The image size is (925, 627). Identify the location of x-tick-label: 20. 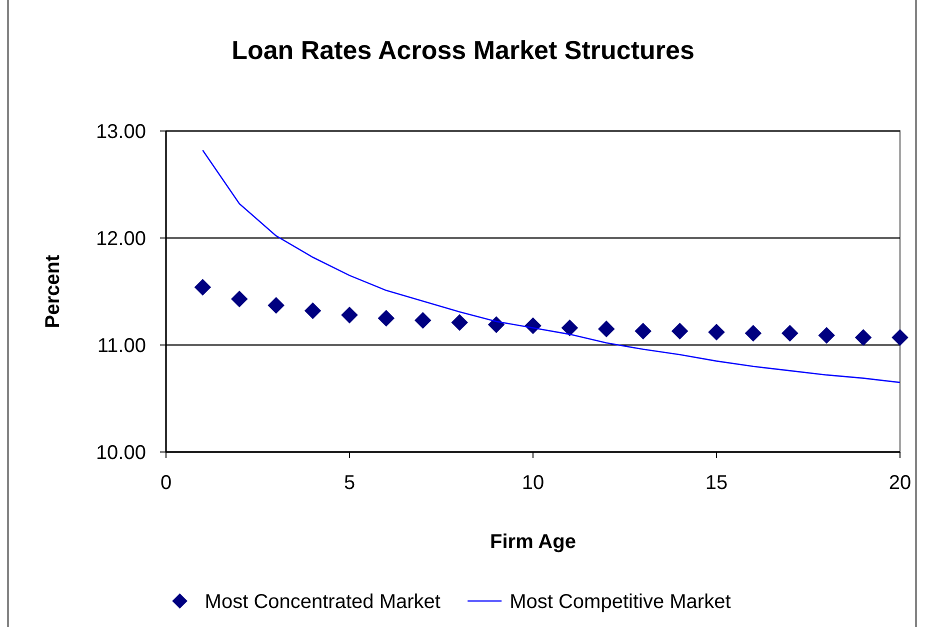
(900, 483).